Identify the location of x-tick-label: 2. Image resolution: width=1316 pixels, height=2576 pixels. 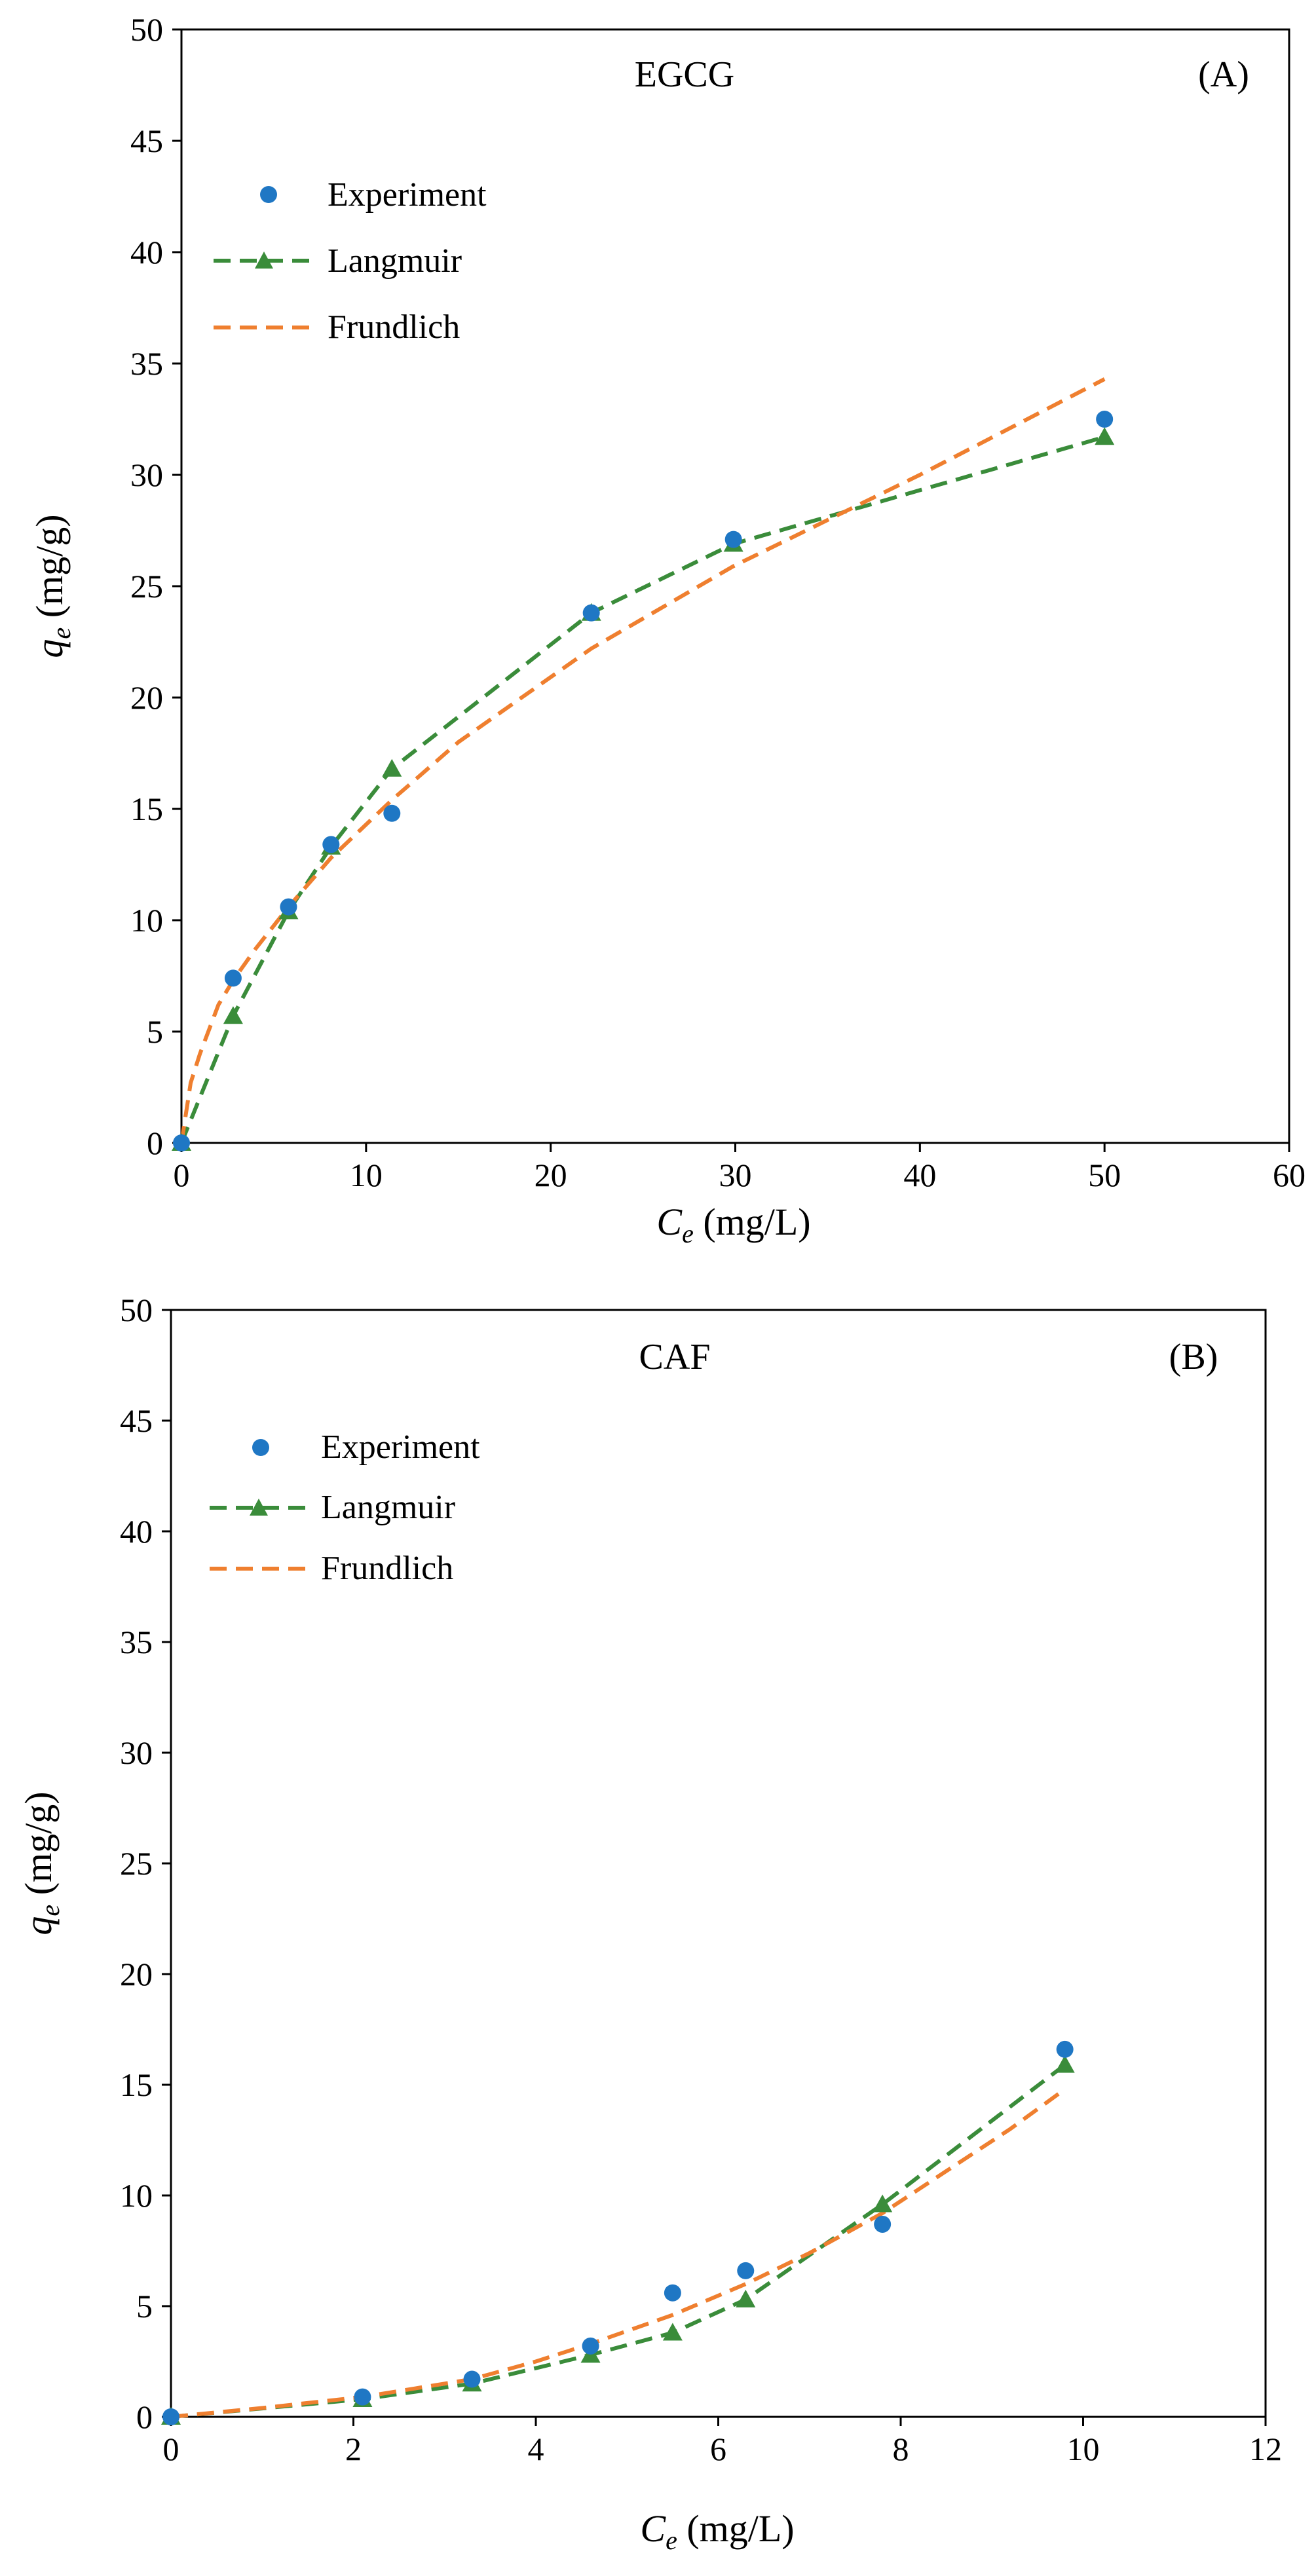
(353, 2449).